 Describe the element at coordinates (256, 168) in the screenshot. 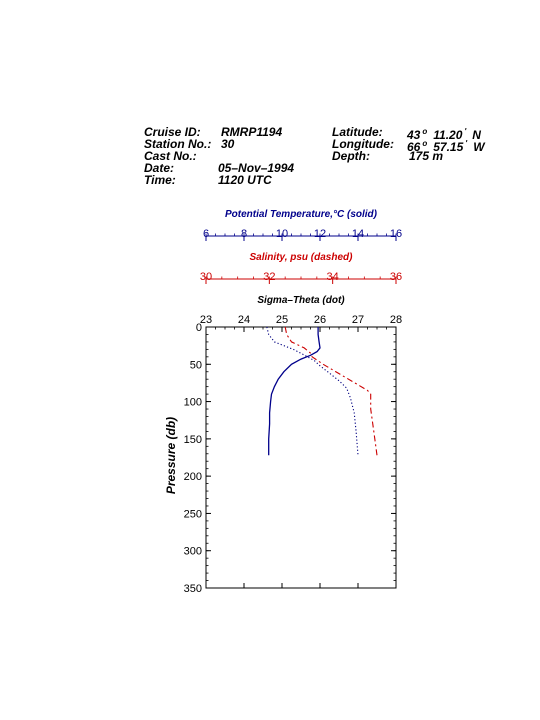

I see `date-value: 05–Nov–1994` at that location.